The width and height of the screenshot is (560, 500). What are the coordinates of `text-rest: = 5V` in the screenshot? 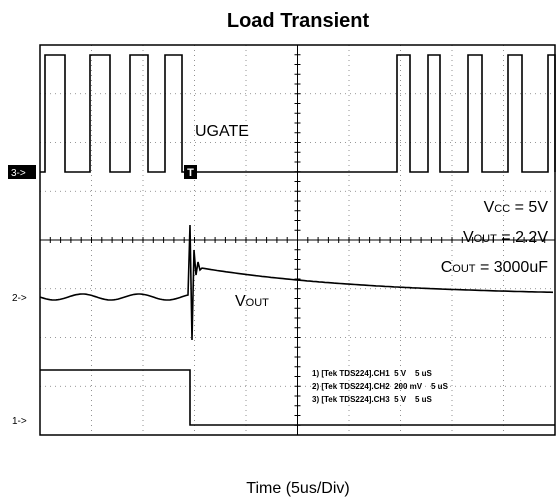 It's located at (529, 207).